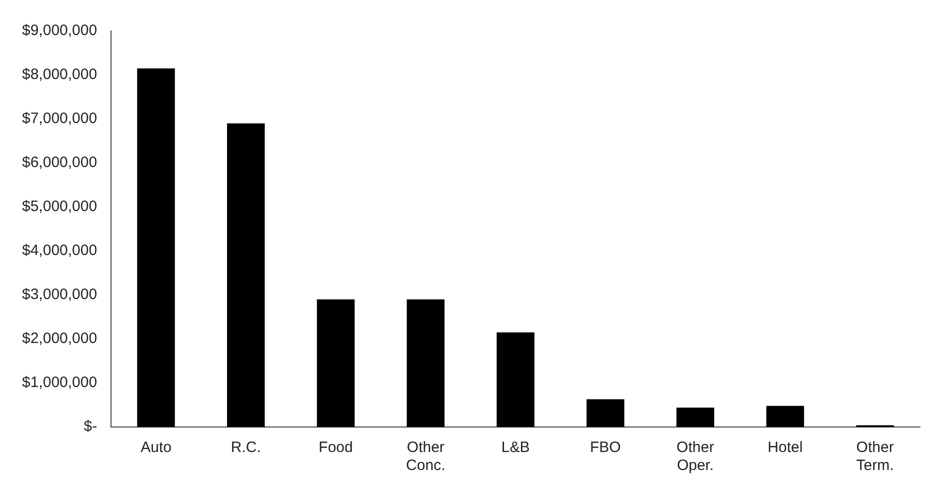 This screenshot has width=942, height=495. I want to click on y-tick-label: $6,000,000, so click(60, 163).